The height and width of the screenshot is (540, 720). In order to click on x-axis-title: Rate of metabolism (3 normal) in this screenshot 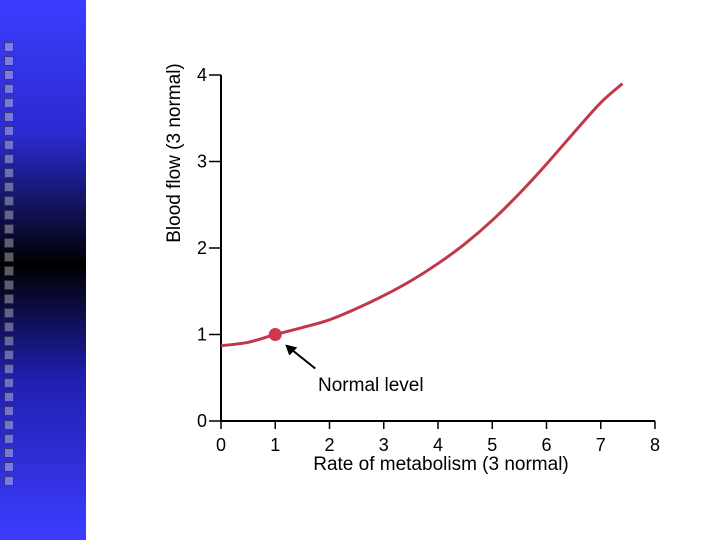, I will do `click(441, 464)`.